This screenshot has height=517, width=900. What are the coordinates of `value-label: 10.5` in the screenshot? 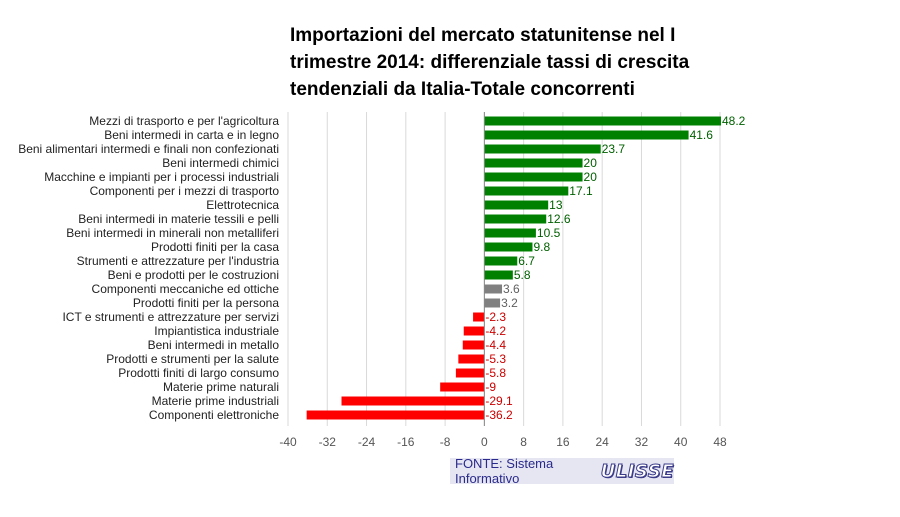 It's located at (549, 233).